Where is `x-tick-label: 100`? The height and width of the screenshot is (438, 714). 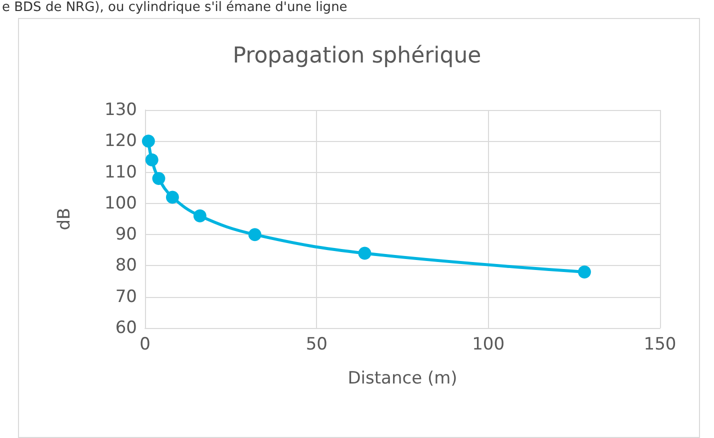 x-tick-label: 100 is located at coordinates (488, 344).